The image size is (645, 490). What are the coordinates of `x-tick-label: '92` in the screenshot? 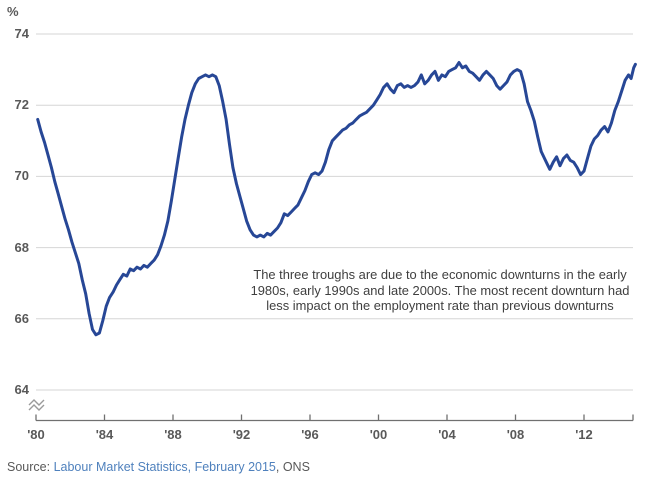 It's located at (241, 434).